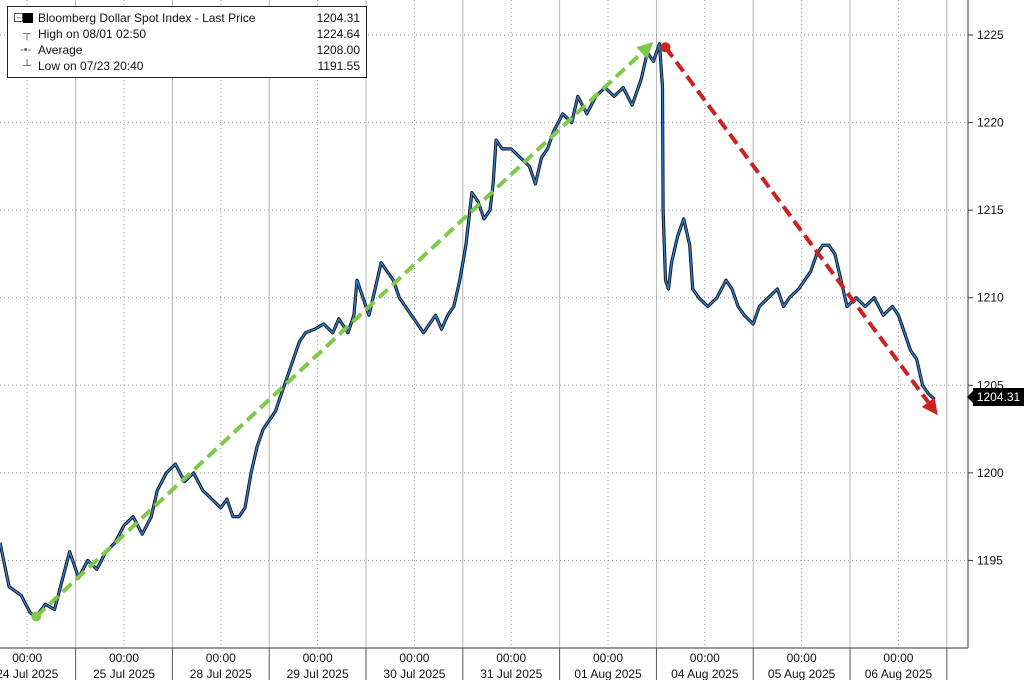  I want to click on x-tick-date: 25 Jul 2025, so click(124, 673).